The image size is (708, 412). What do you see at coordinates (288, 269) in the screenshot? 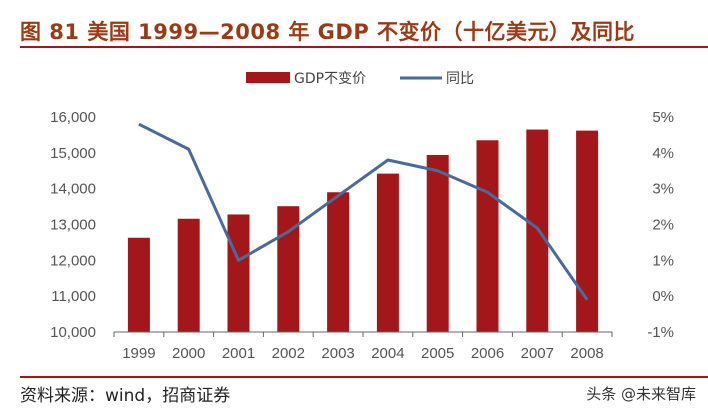
I see `bar-2002` at bounding box center [288, 269].